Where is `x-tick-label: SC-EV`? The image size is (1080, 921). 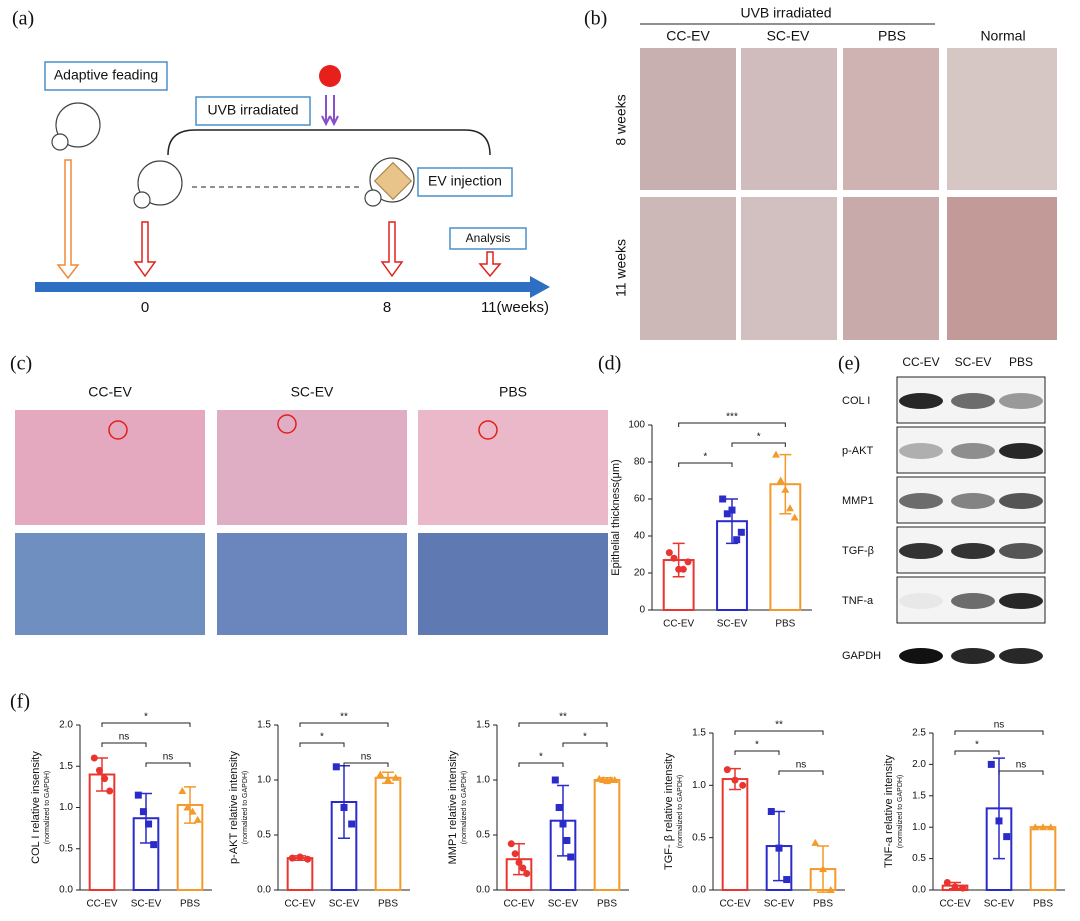
x-tick-label: SC-EV is located at coordinates (732, 624).